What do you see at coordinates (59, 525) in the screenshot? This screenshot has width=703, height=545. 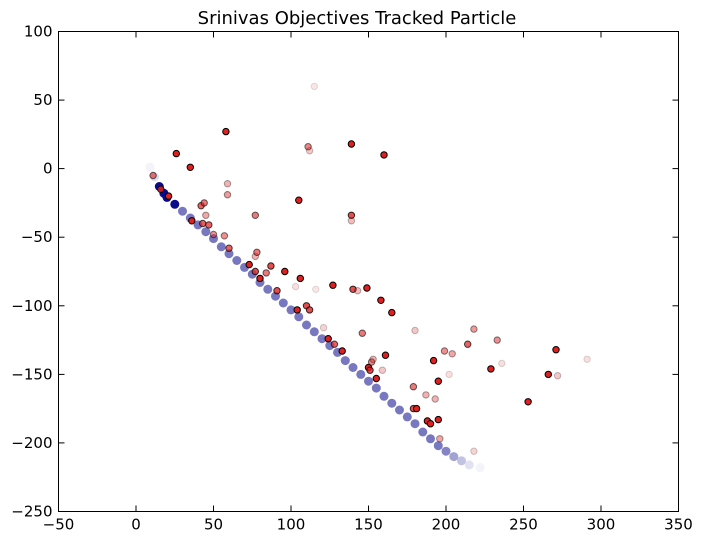 I see `x-tick-label: −50` at bounding box center [59, 525].